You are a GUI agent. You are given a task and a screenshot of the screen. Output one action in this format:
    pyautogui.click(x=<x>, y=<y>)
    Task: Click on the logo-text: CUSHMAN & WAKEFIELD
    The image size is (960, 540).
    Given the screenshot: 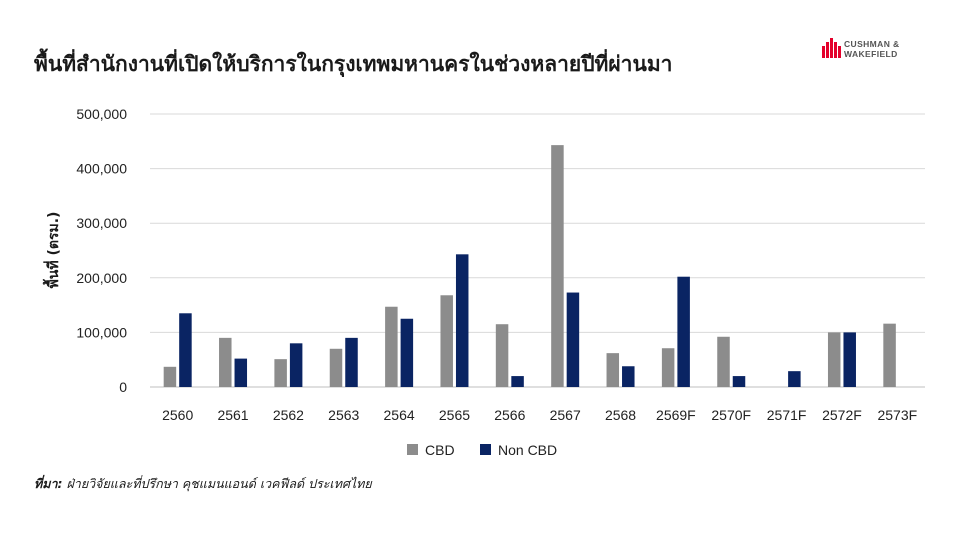 What is the action you would take?
    pyautogui.click(x=872, y=49)
    